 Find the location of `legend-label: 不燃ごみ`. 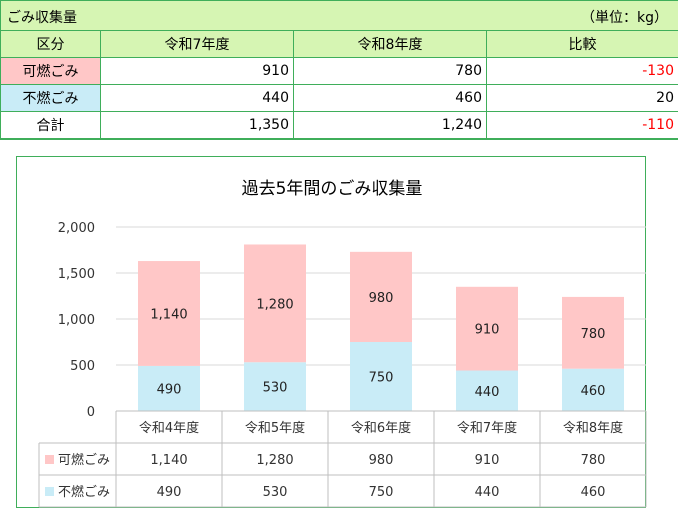

legend-label: 不燃ごみ is located at coordinates (84, 492).